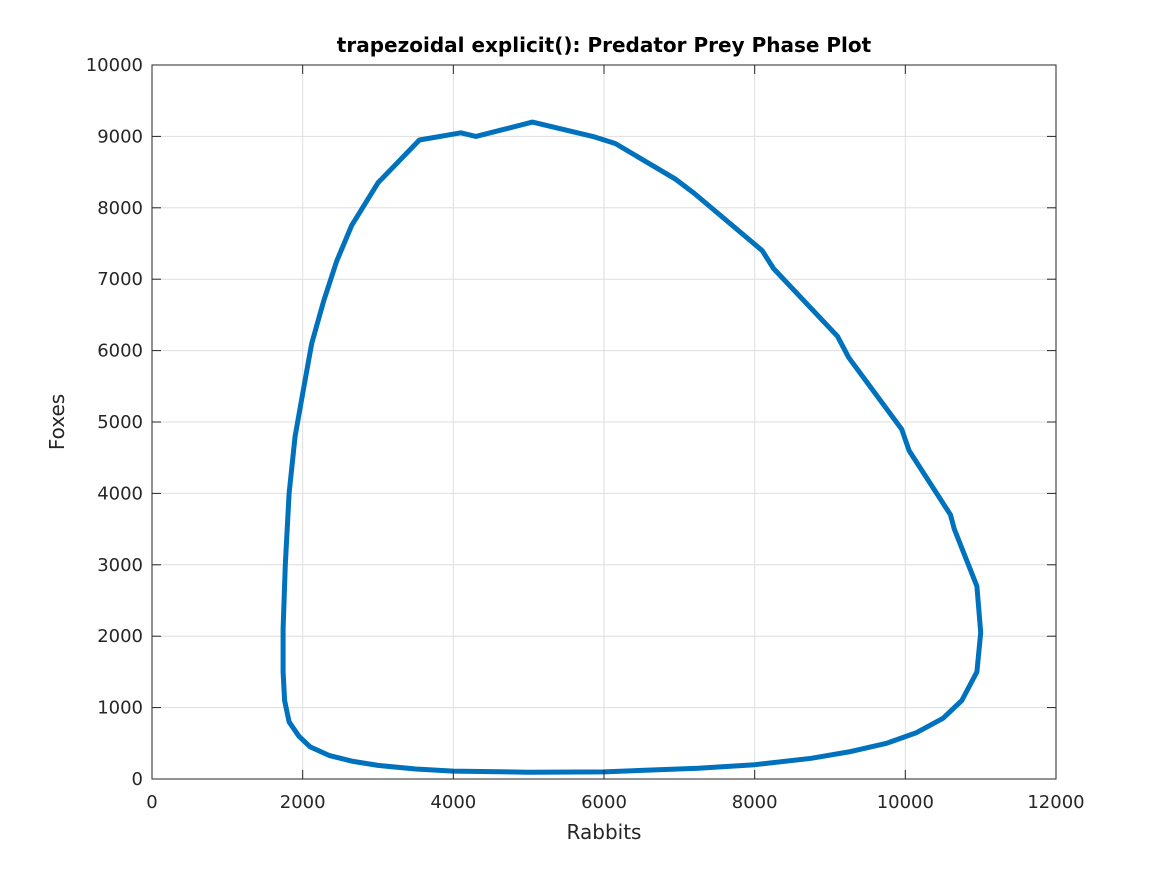 The height and width of the screenshot is (875, 1167). I want to click on y-tick-label: 10000, so click(114, 65).